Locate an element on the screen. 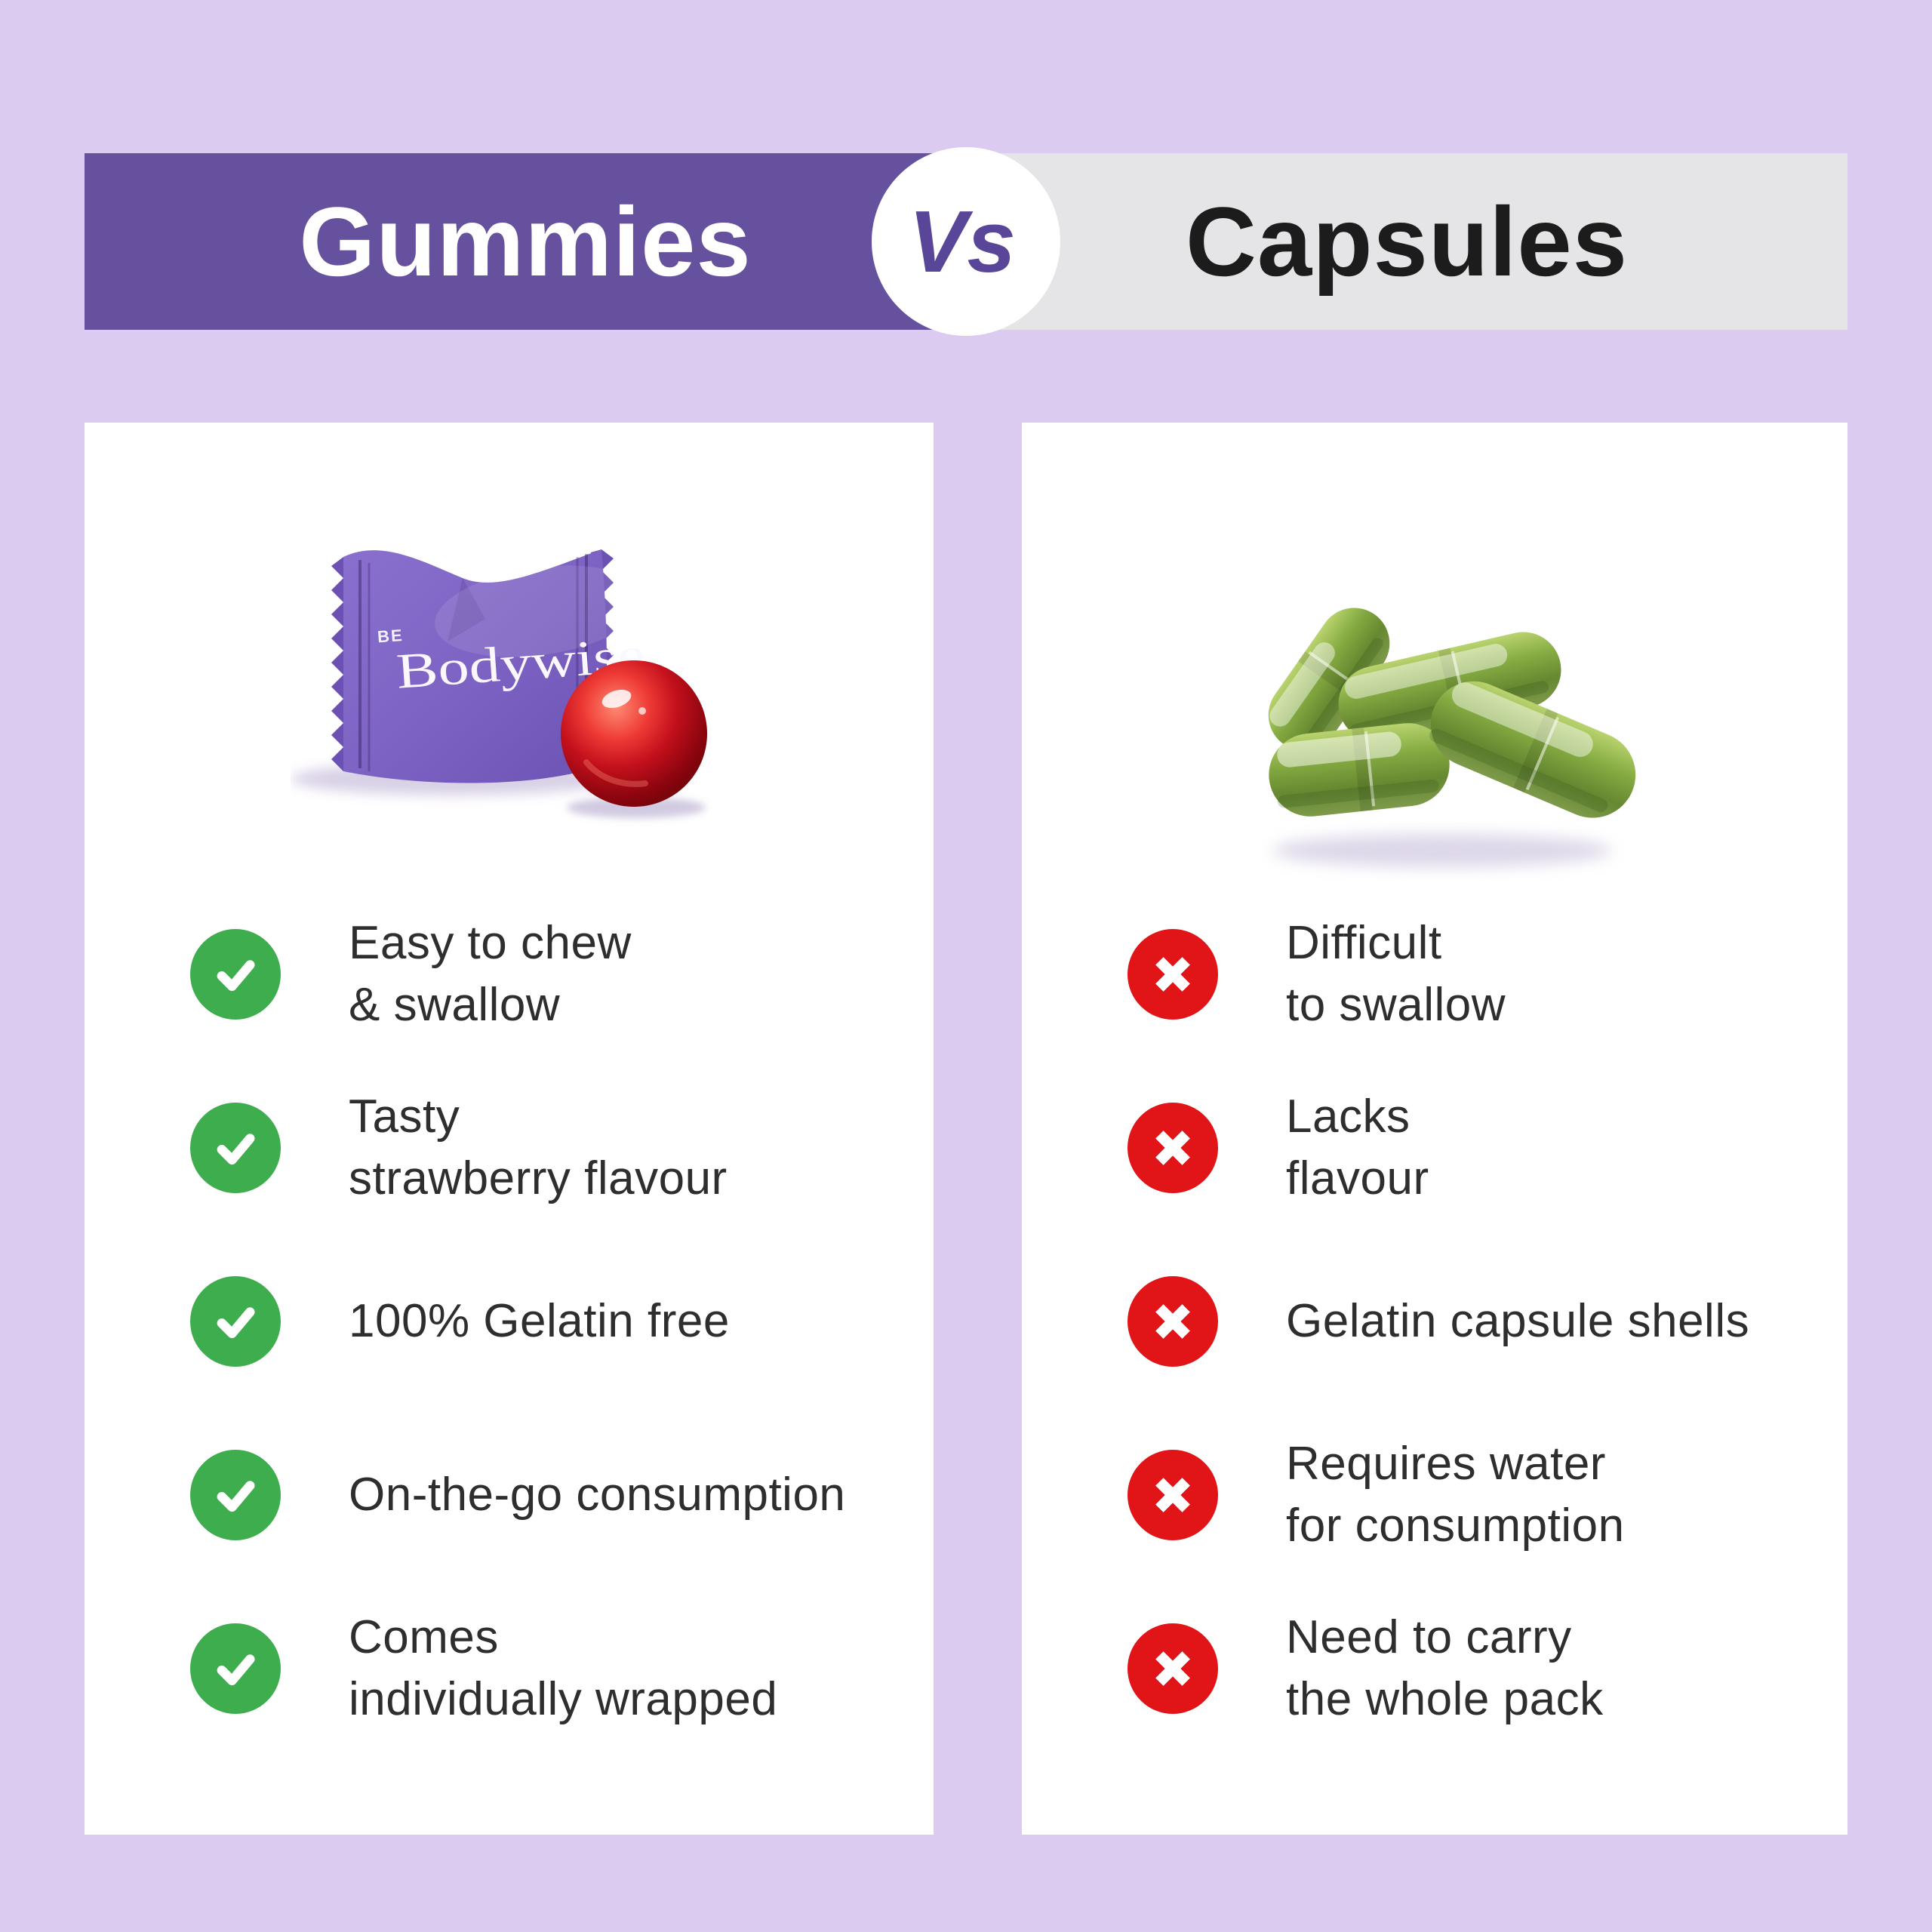  drawback-line: to swallow is located at coordinates (1396, 1005).